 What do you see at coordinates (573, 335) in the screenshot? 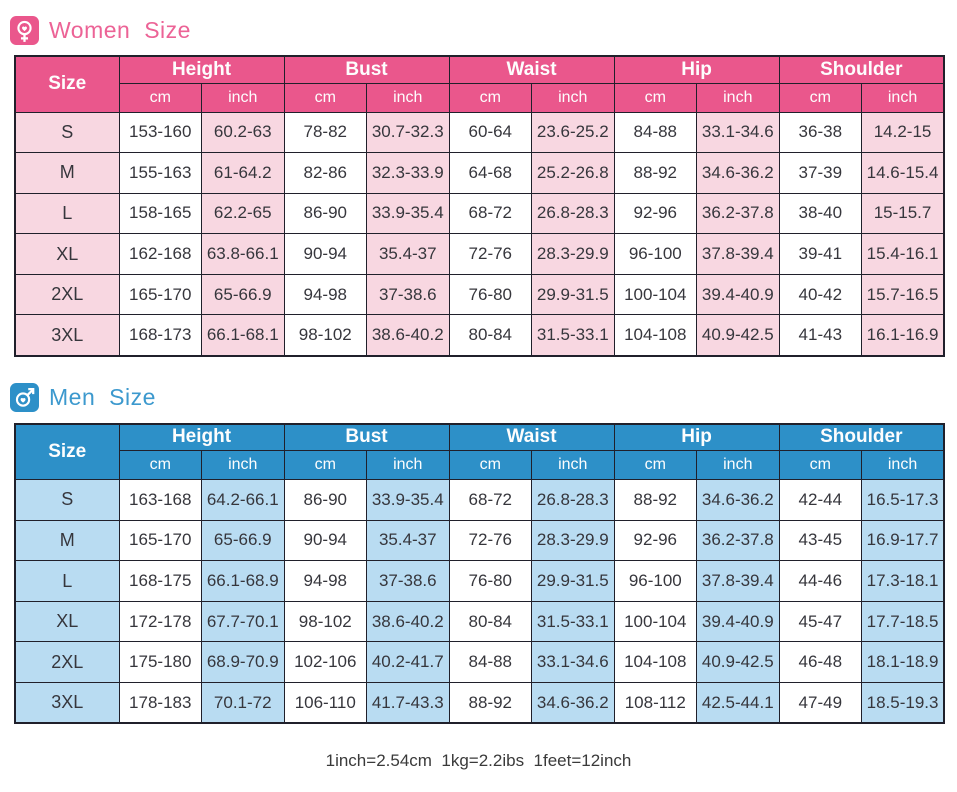
I see `measurement-cell: 31.5-33.1` at bounding box center [573, 335].